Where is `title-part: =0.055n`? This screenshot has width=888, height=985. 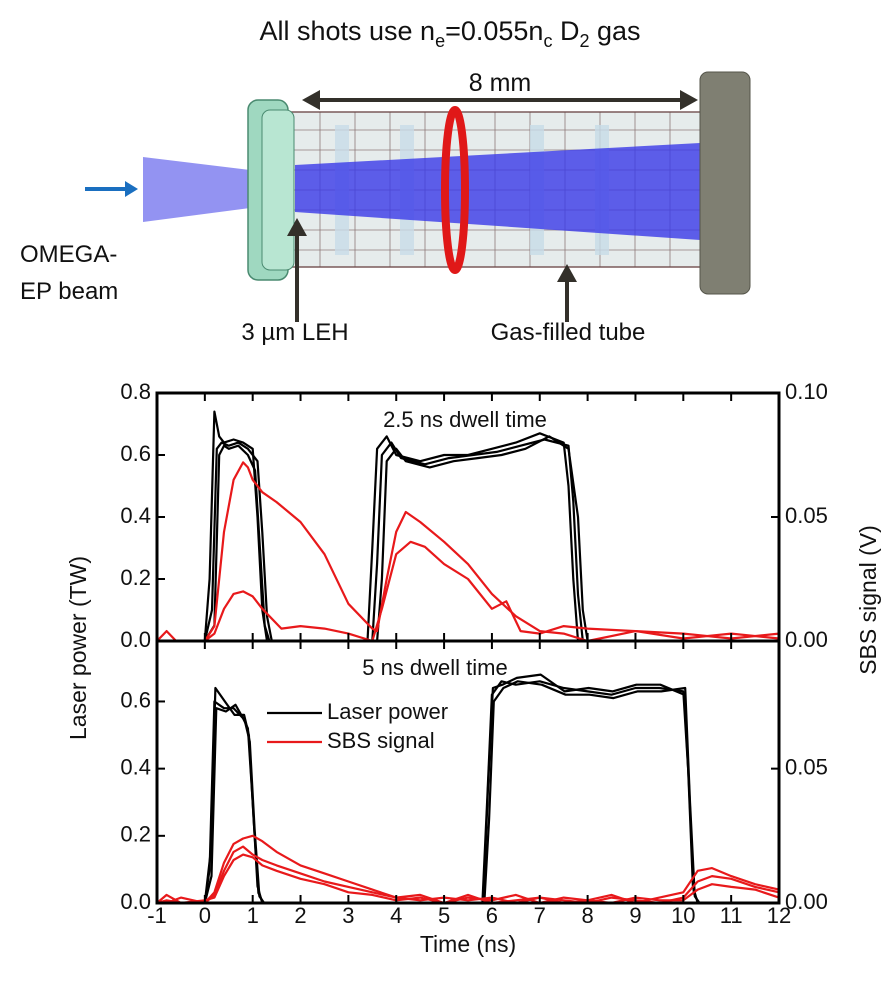
title-part: =0.055n is located at coordinates (494, 31).